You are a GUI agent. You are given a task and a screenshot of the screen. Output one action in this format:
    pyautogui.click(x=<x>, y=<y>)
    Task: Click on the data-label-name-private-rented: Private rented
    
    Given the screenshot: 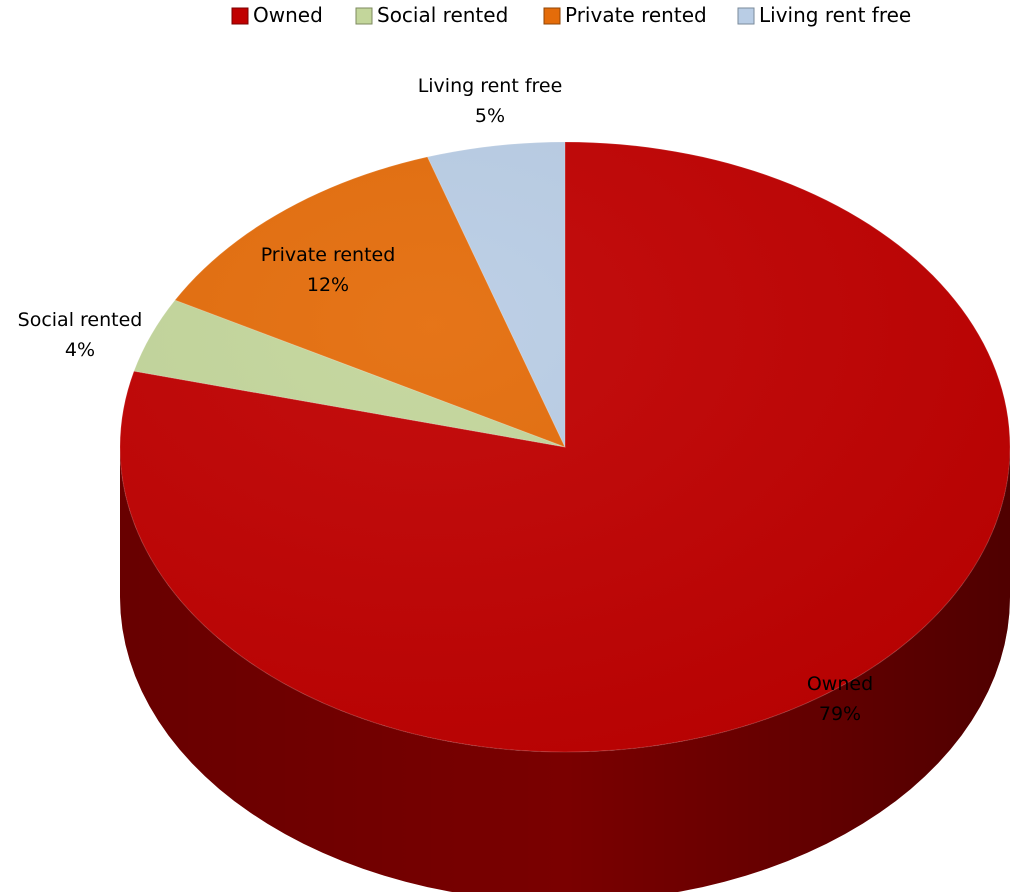 What is the action you would take?
    pyautogui.click(x=328, y=255)
    